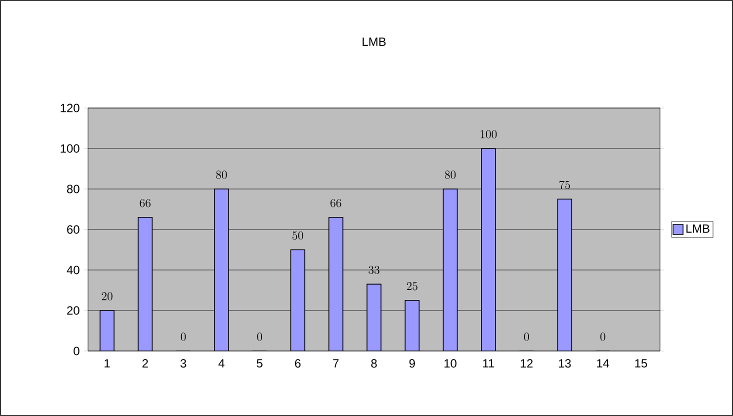 This screenshot has height=416, width=733. I want to click on x-tick-label: 3, so click(183, 363).